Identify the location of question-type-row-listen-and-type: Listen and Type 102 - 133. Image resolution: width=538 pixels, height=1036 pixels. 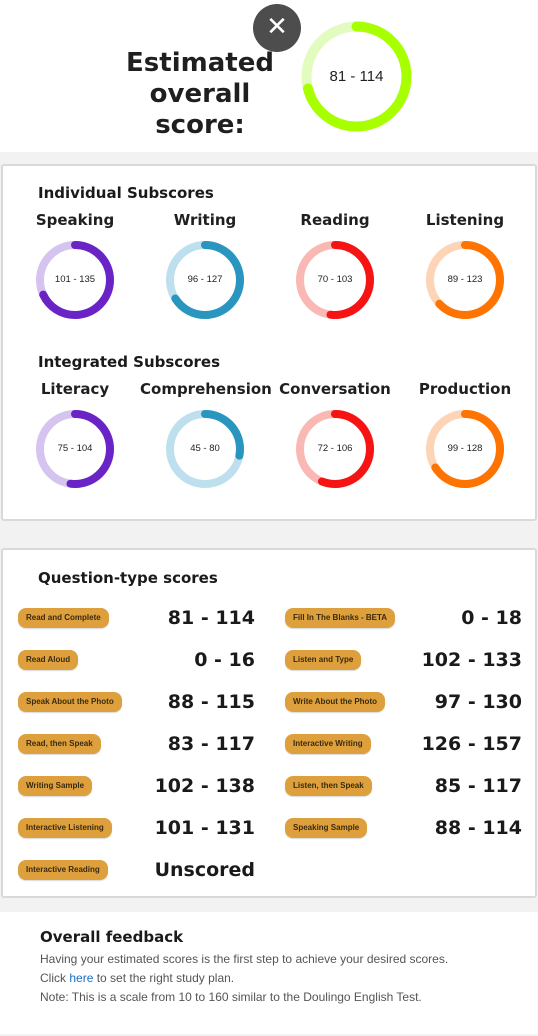
(403, 660).